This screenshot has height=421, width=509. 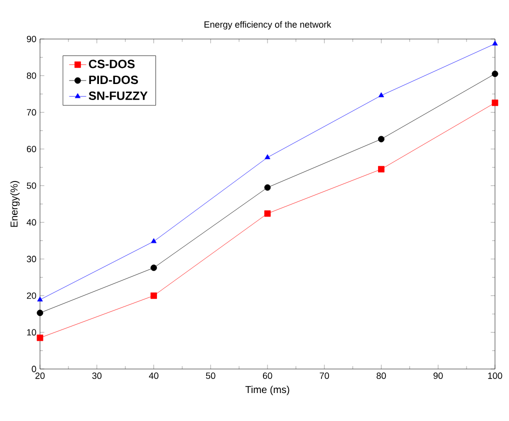 I want to click on x-tick-label: 80, so click(x=381, y=375).